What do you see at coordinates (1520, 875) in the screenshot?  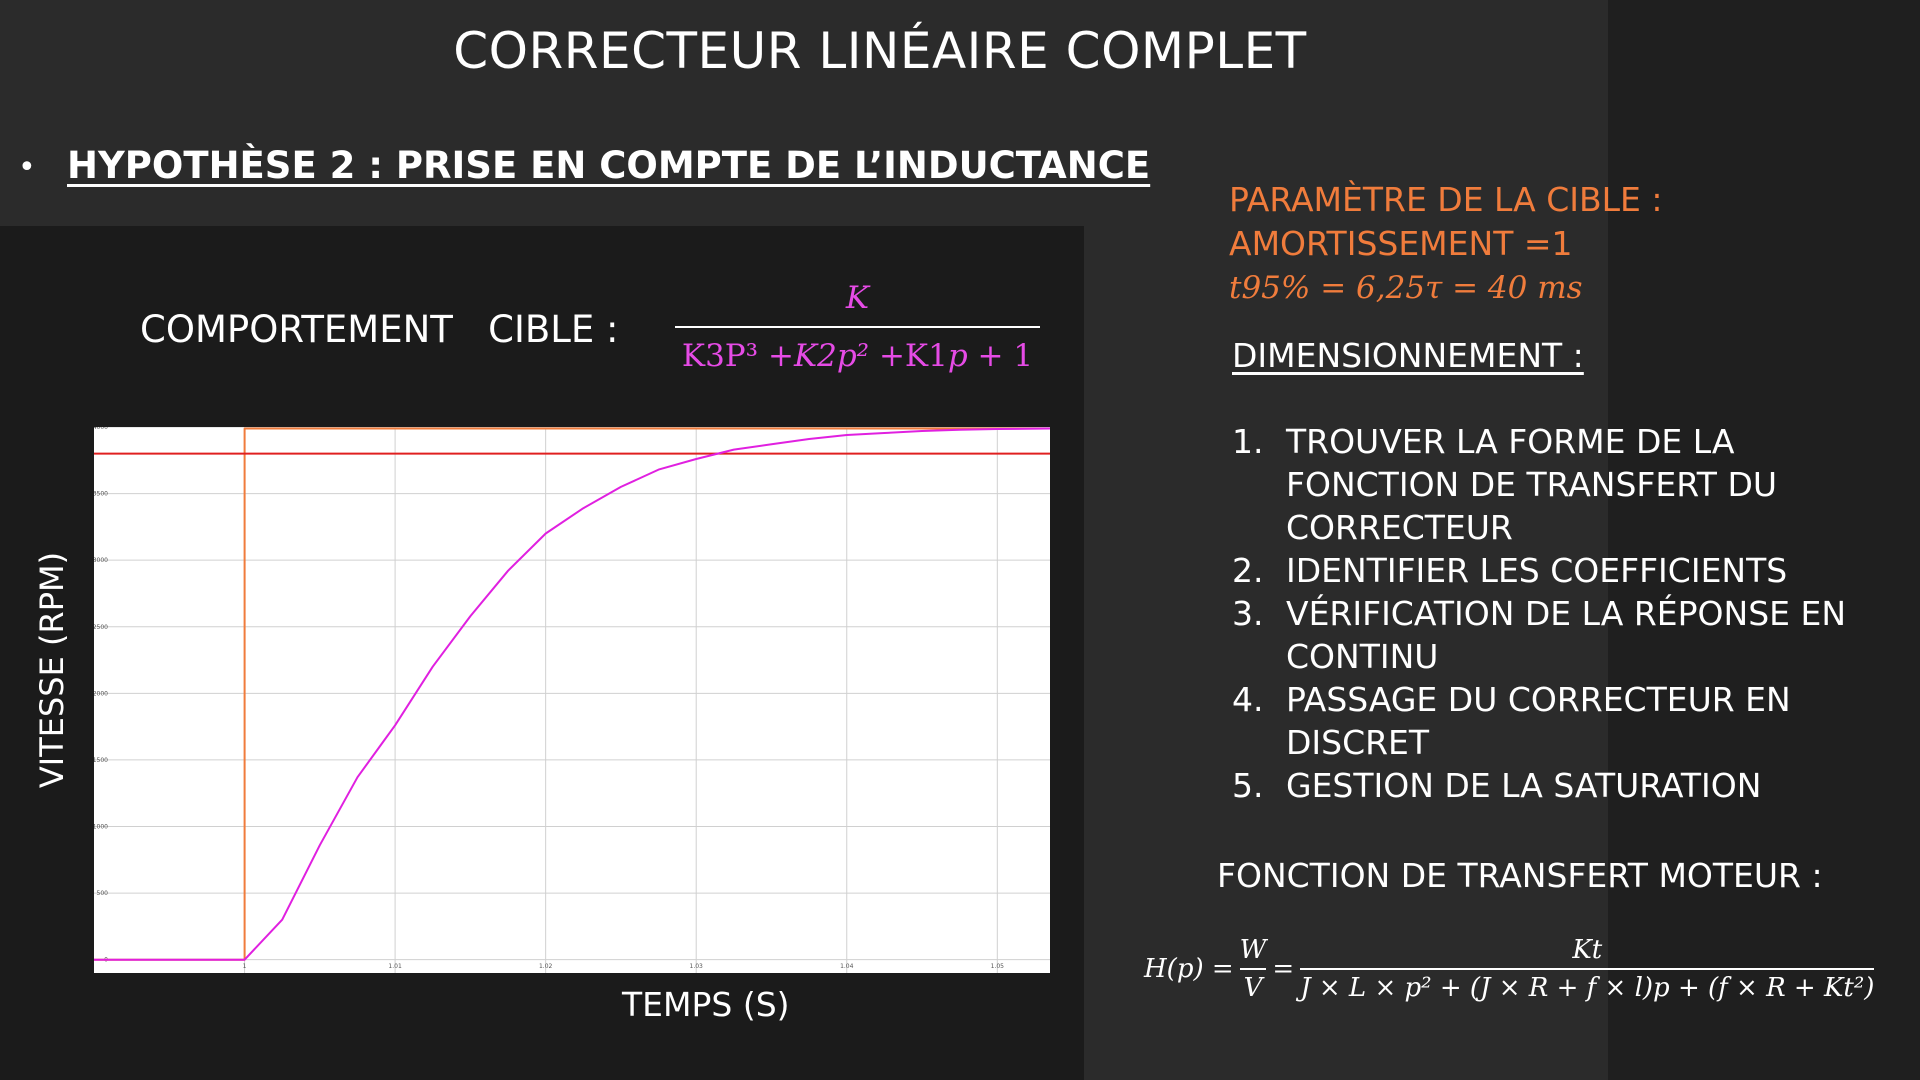 I see `motor-tf-label: FONCTION DE TRANSFERT MOTEUR :` at bounding box center [1520, 875].